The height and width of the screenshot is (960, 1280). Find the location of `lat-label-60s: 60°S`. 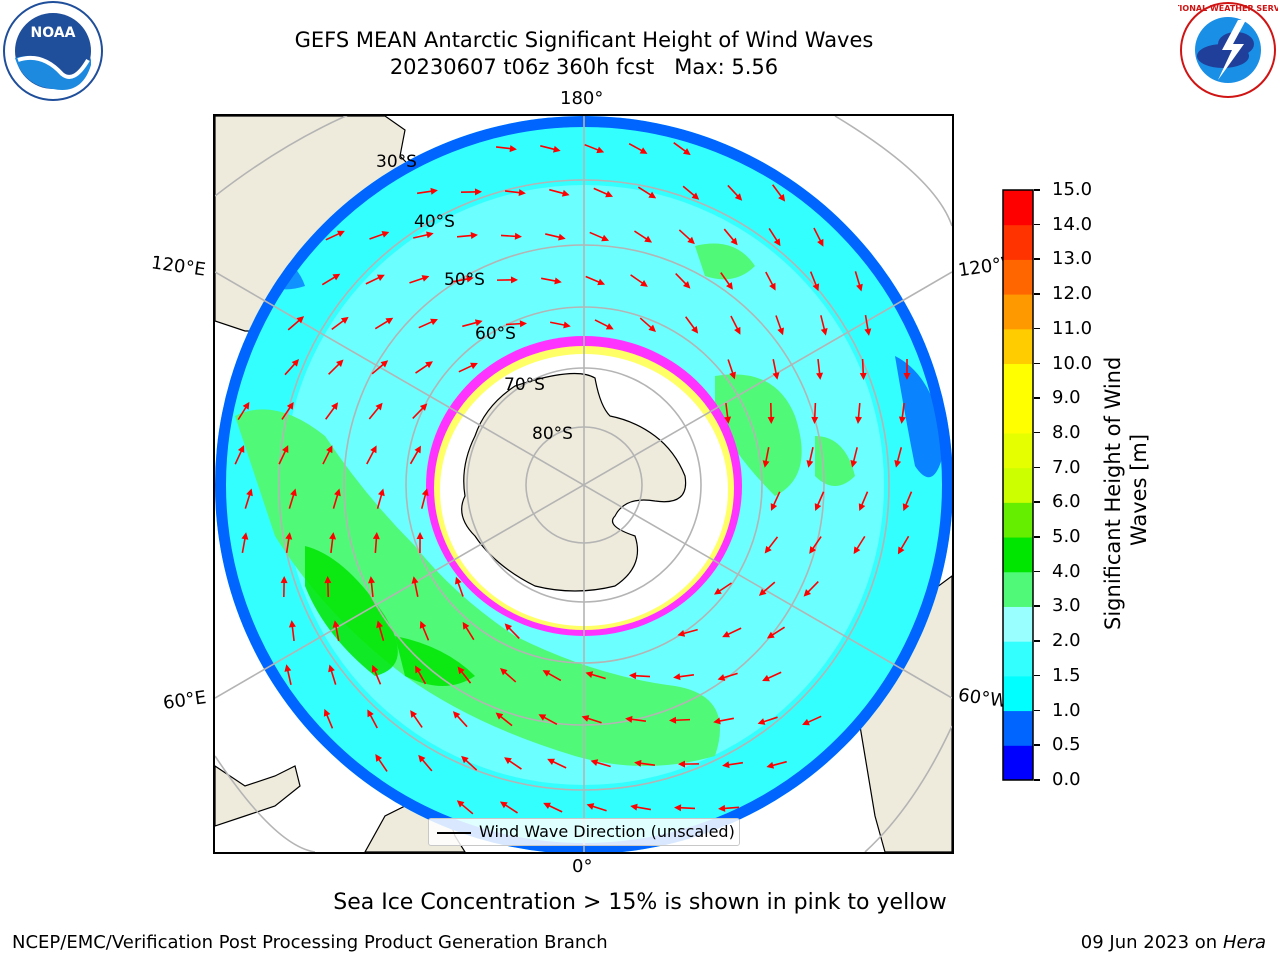

lat-label-60s: 60°S is located at coordinates (495, 334).